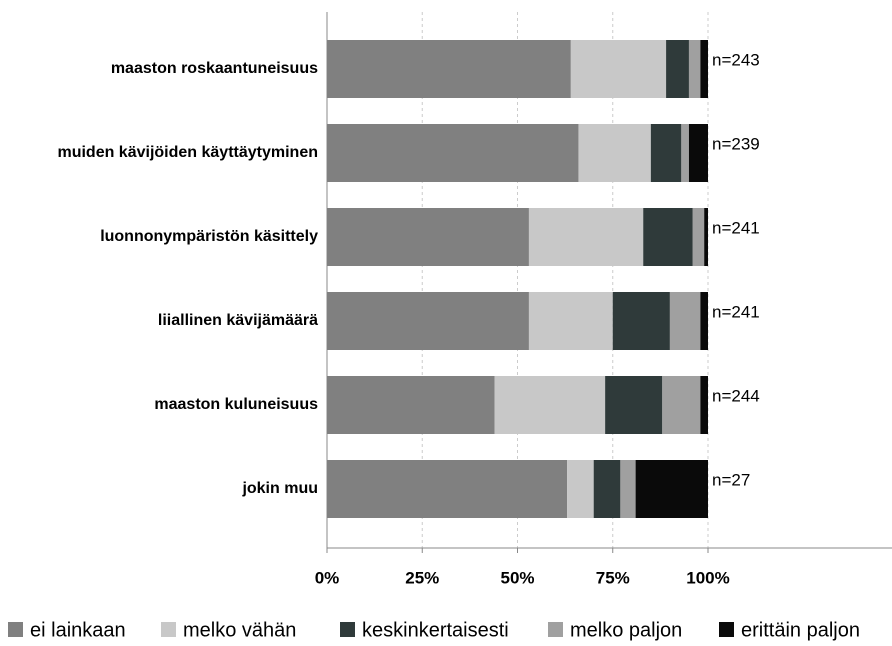 This screenshot has width=892, height=646. What do you see at coordinates (731, 479) in the screenshot?
I see `n-label: n=27` at bounding box center [731, 479].